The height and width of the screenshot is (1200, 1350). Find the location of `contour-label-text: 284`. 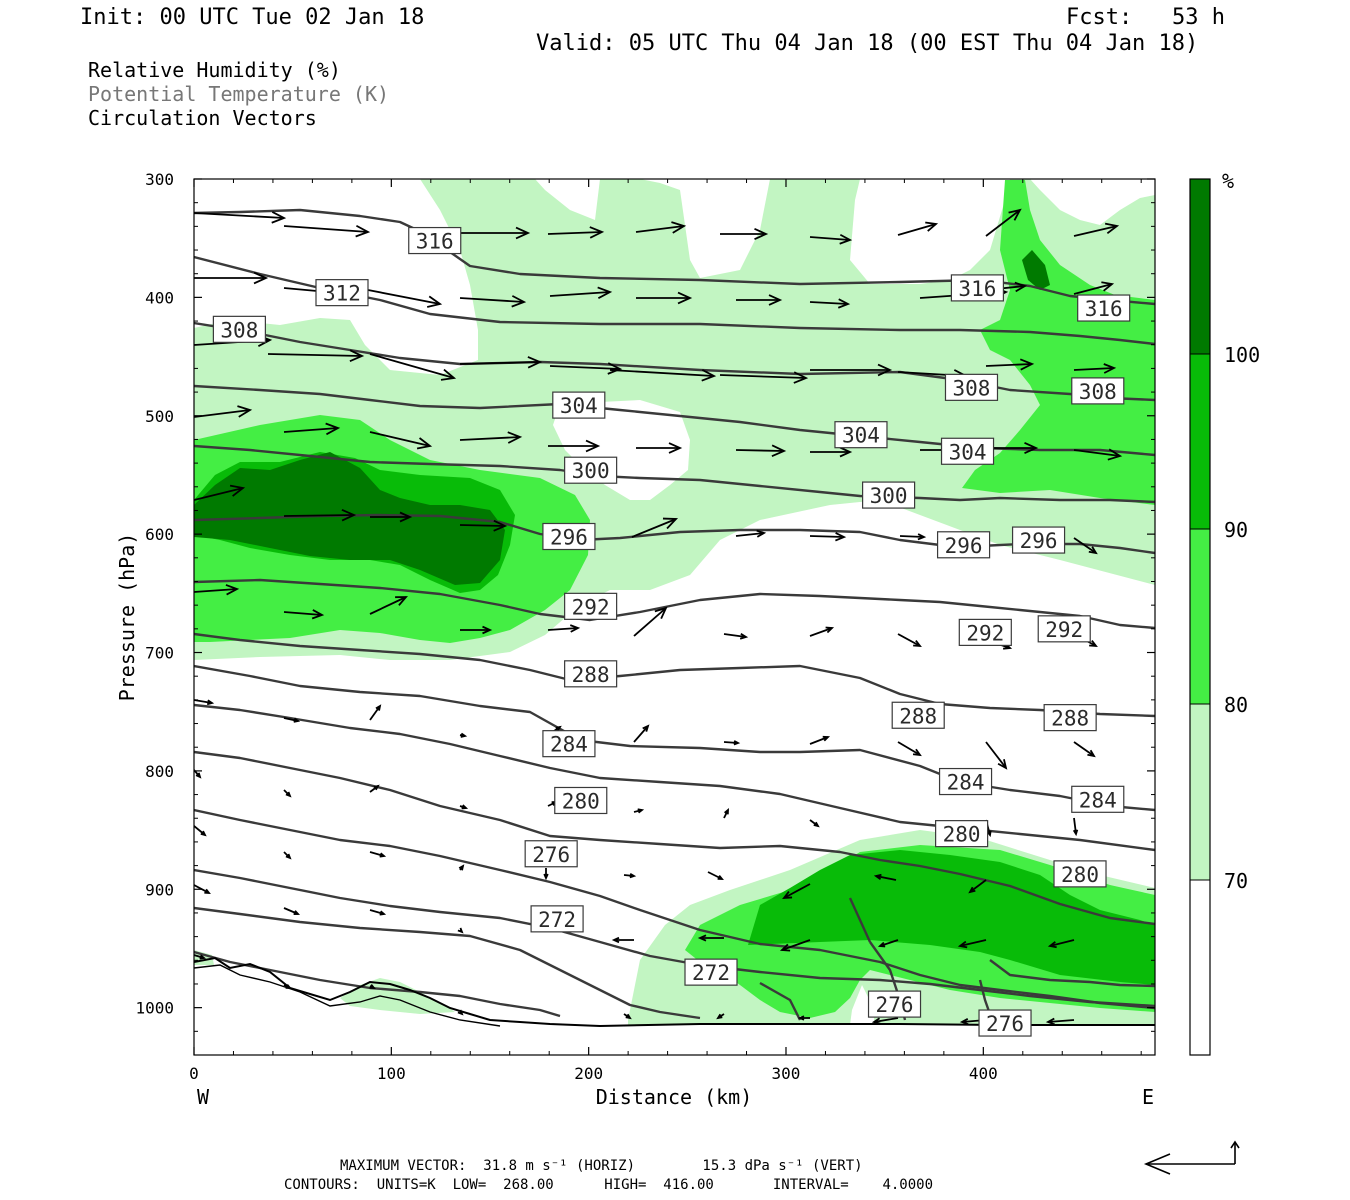

contour-label-text: 284 is located at coordinates (569, 745).